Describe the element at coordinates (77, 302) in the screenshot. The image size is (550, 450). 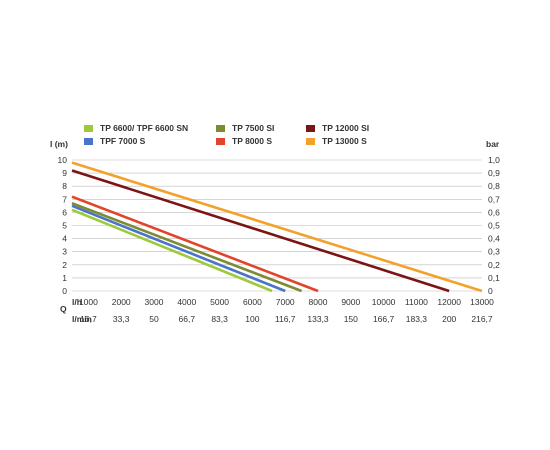
I see `x-unit-label: l/h` at that location.